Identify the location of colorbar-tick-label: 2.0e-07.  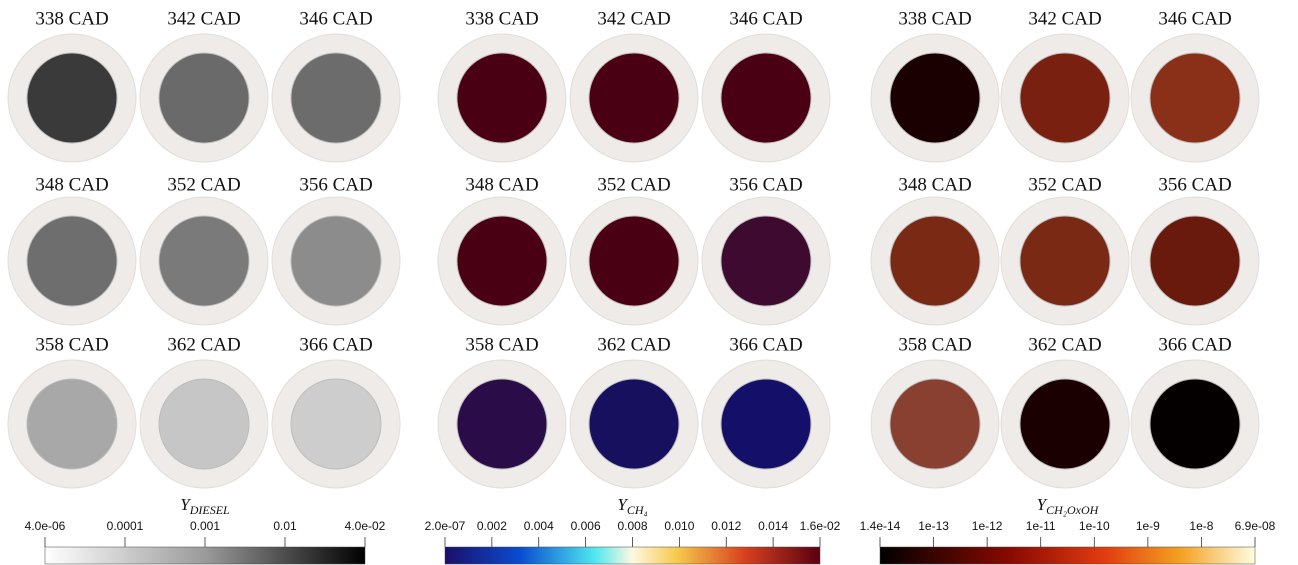
(445, 526).